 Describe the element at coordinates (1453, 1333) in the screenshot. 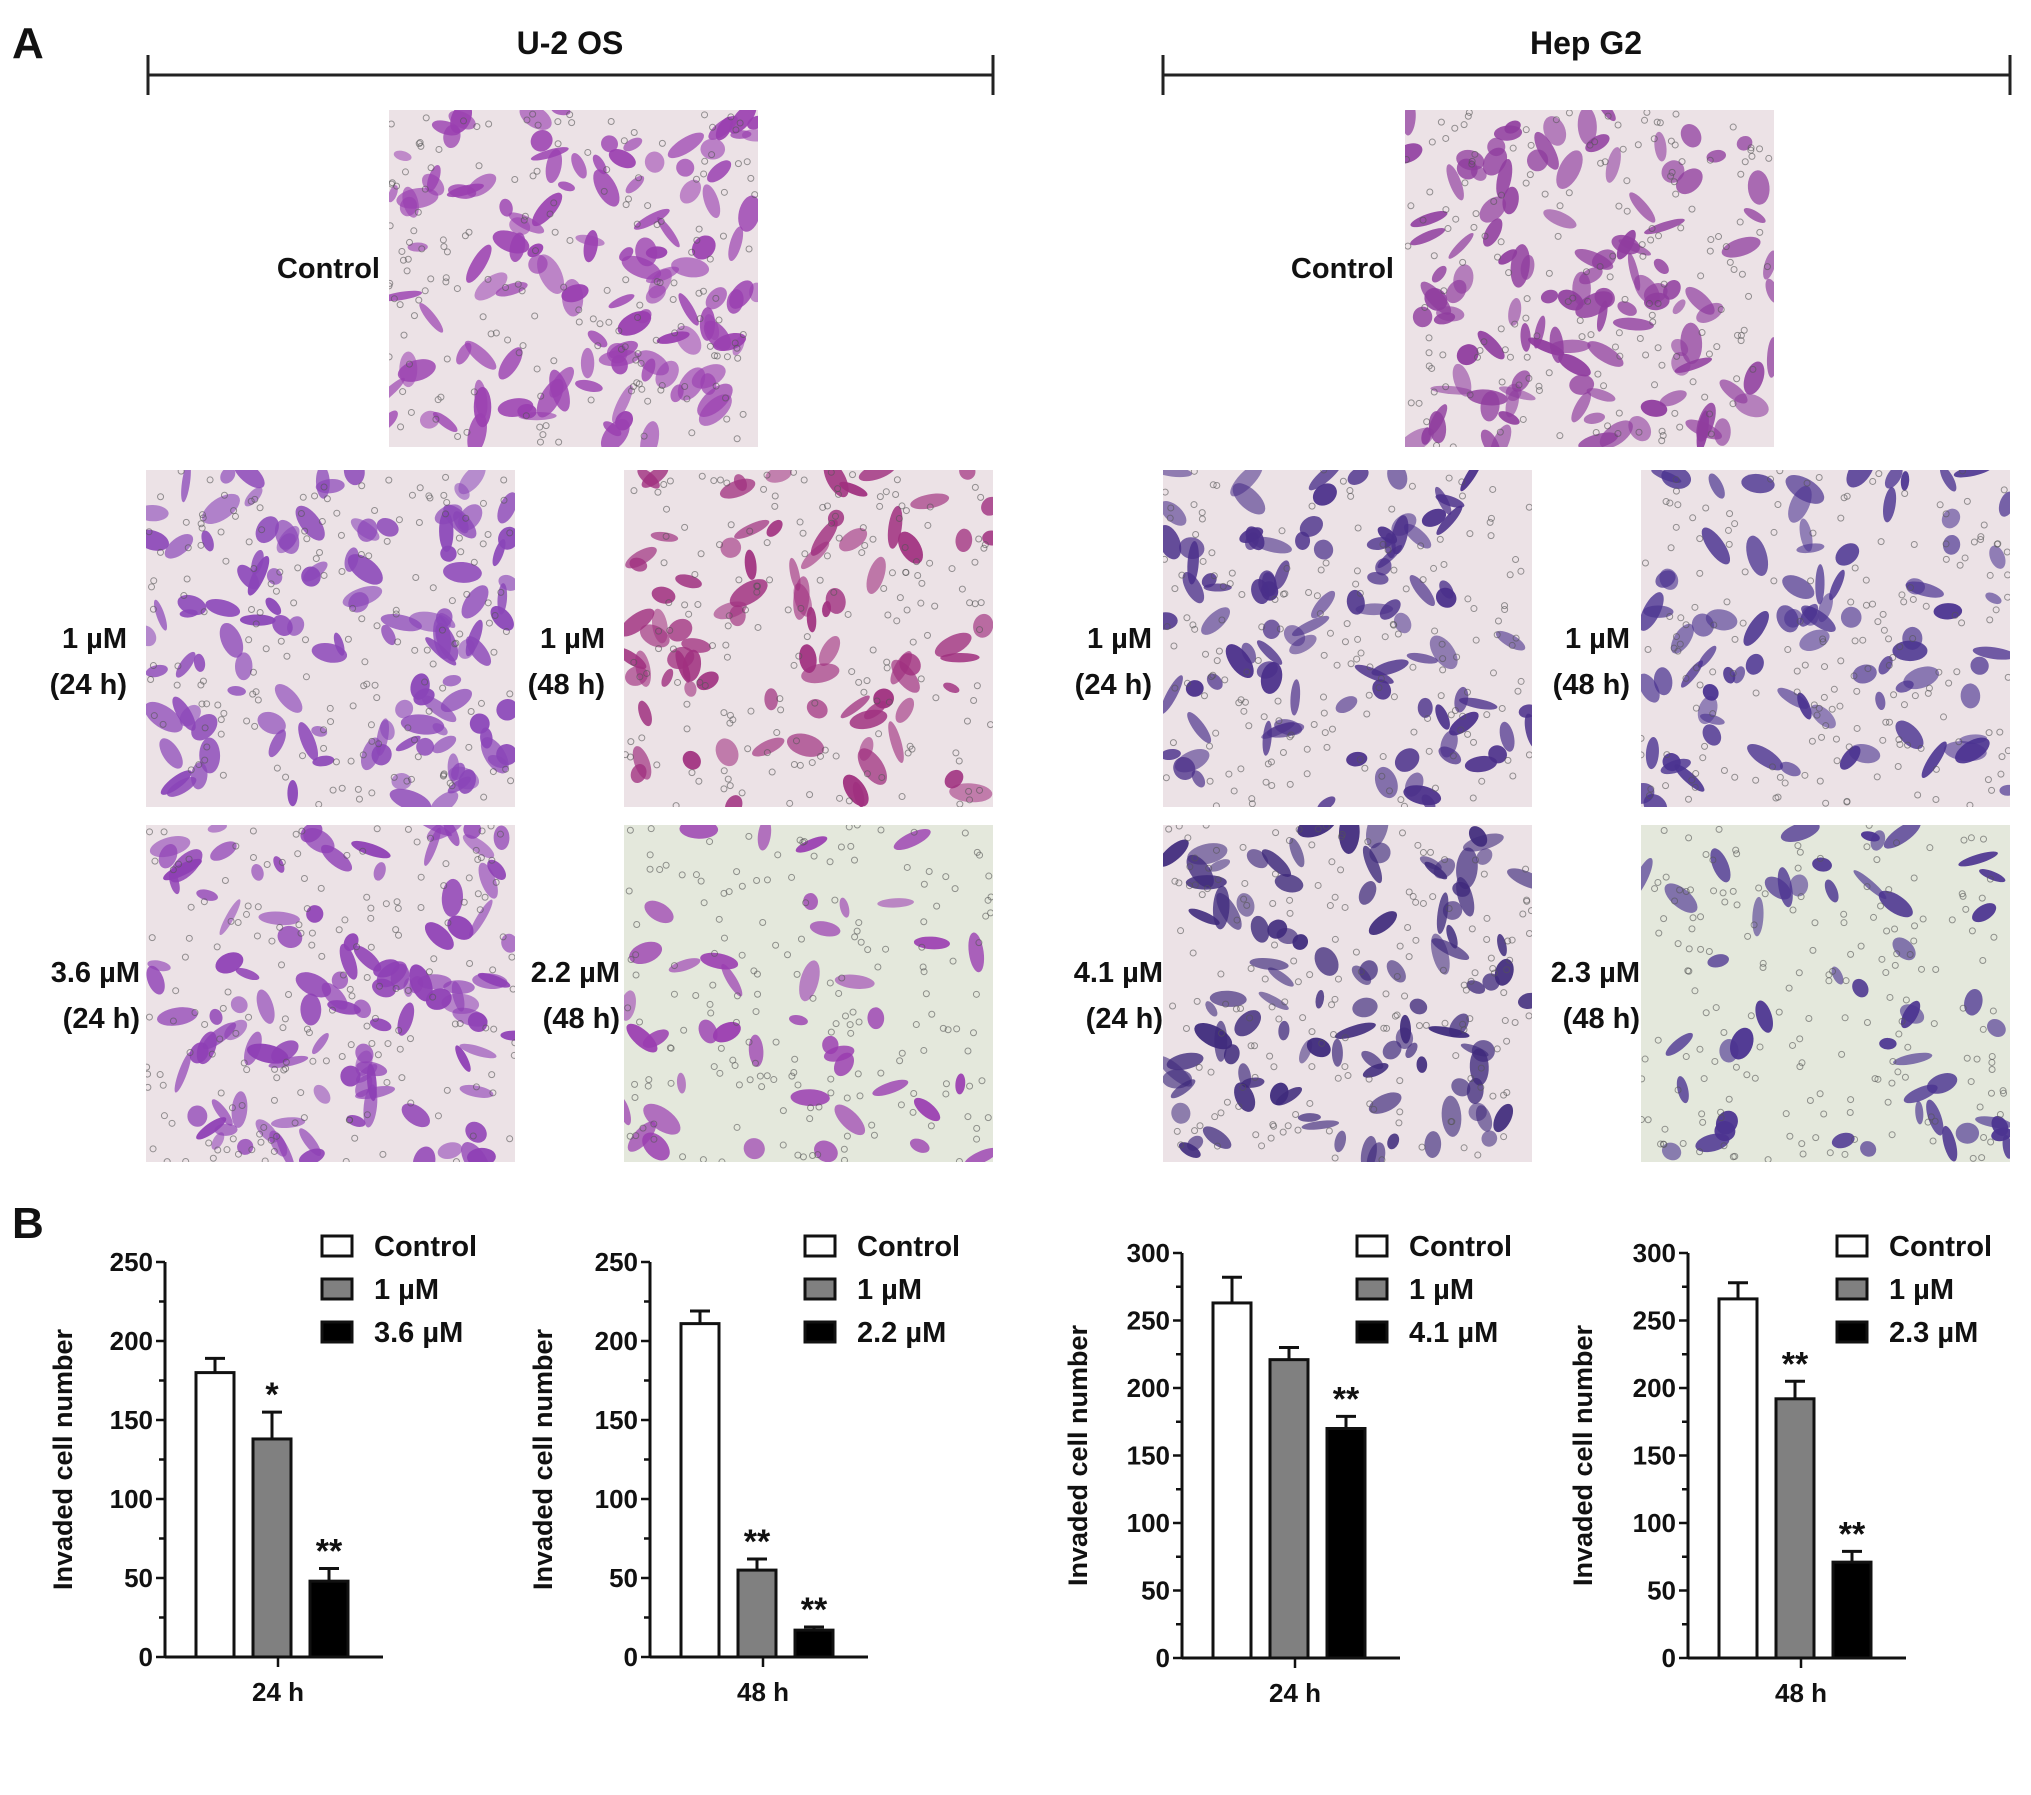

I see `legend-label: 4.1 µM` at that location.